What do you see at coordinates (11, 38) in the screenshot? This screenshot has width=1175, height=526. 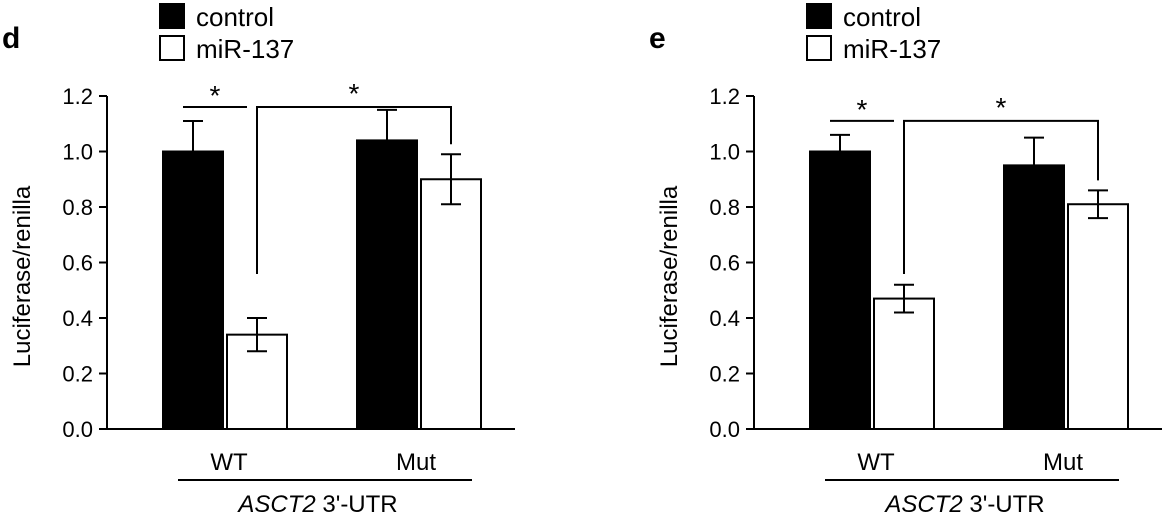 I see `panel-label: d` at bounding box center [11, 38].